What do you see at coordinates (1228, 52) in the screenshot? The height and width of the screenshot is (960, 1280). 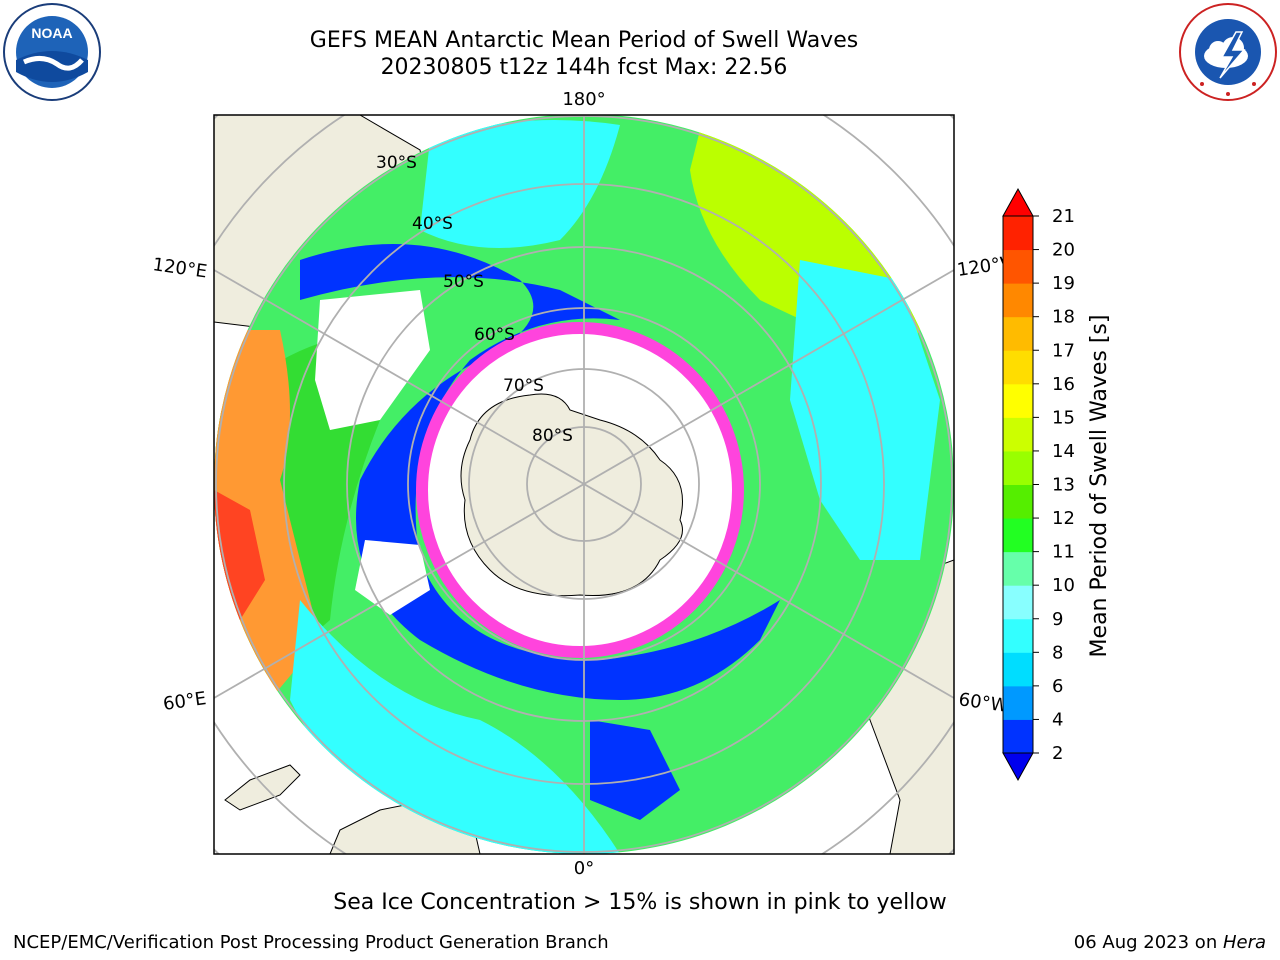 I see `nws-logo` at bounding box center [1228, 52].